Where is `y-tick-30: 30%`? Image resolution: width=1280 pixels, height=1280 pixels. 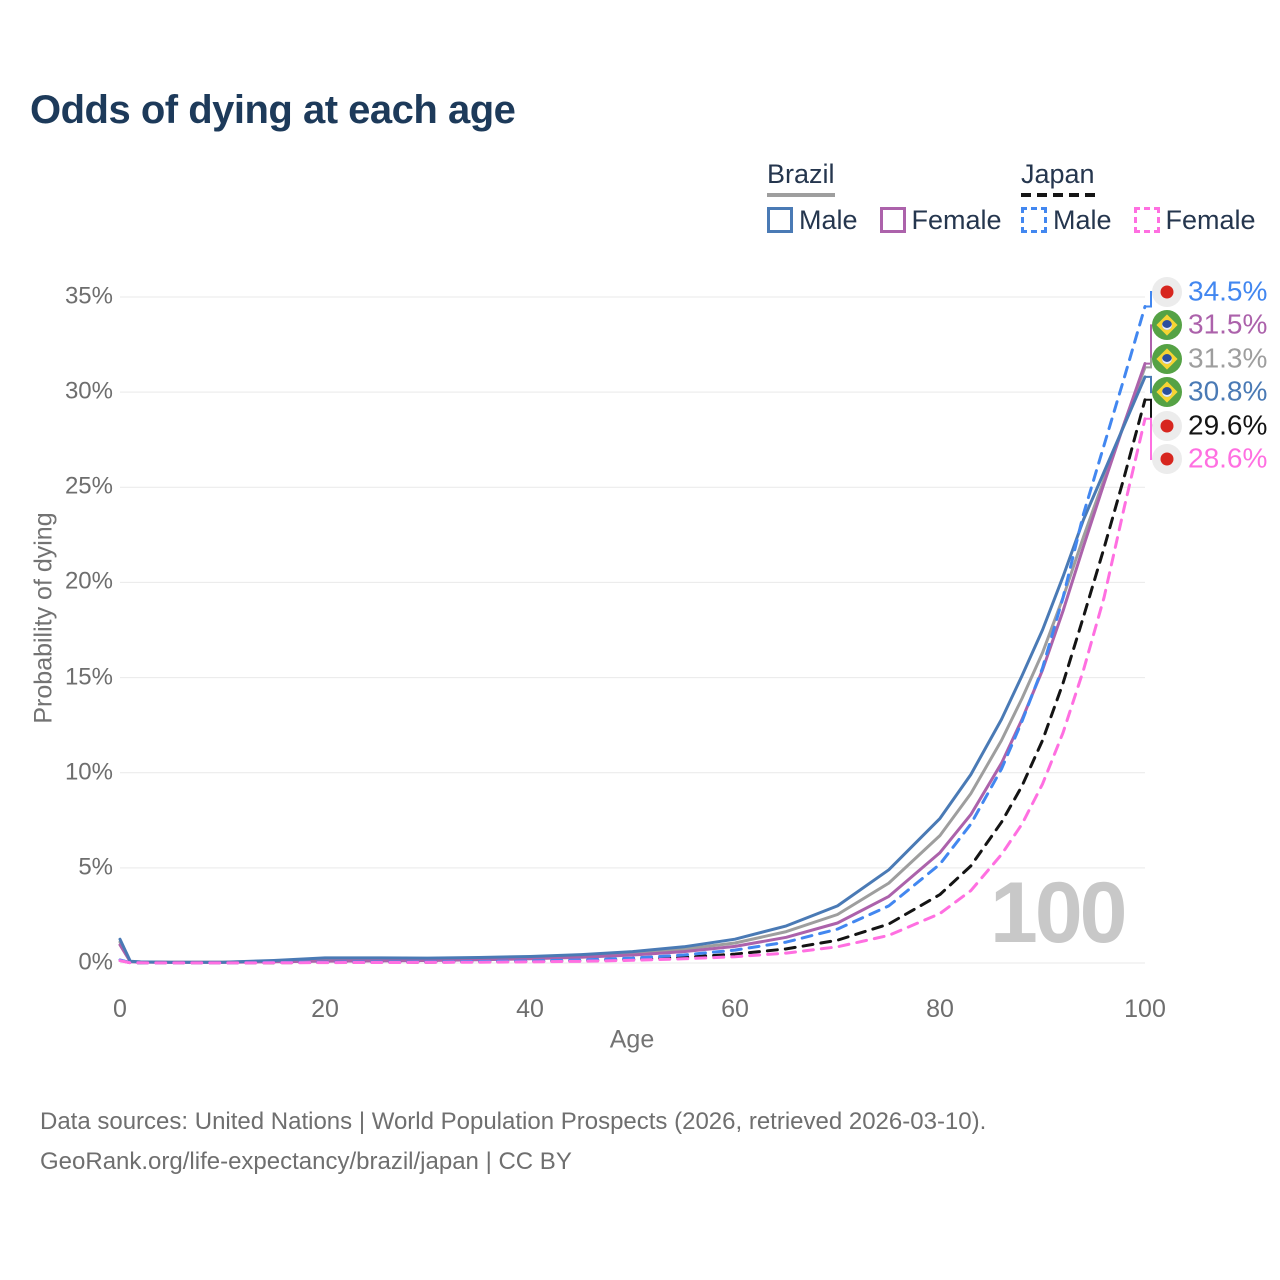 y-tick-30: 30% is located at coordinates (88, 391).